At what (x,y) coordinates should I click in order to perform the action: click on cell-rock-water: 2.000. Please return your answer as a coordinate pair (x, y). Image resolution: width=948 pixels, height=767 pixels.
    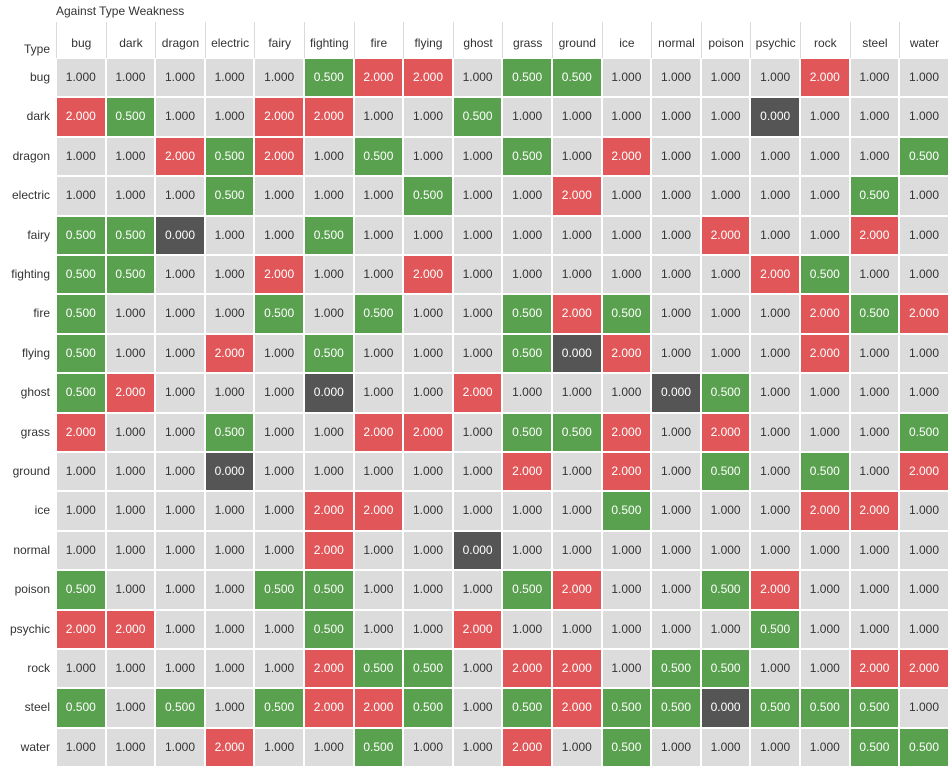
    Looking at the image, I should click on (924, 669).